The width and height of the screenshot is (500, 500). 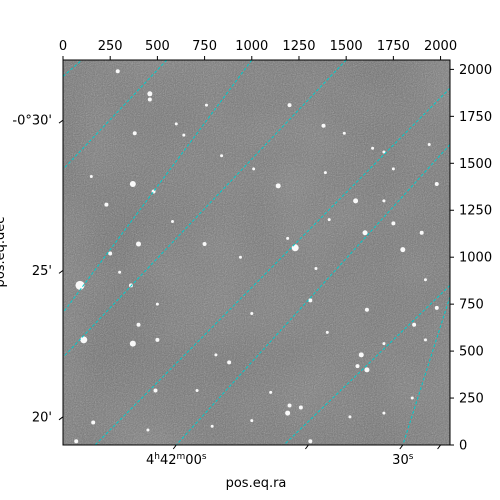 What do you see at coordinates (439, 447) in the screenshot?
I see `ra-minor-tick-mark` at bounding box center [439, 447].